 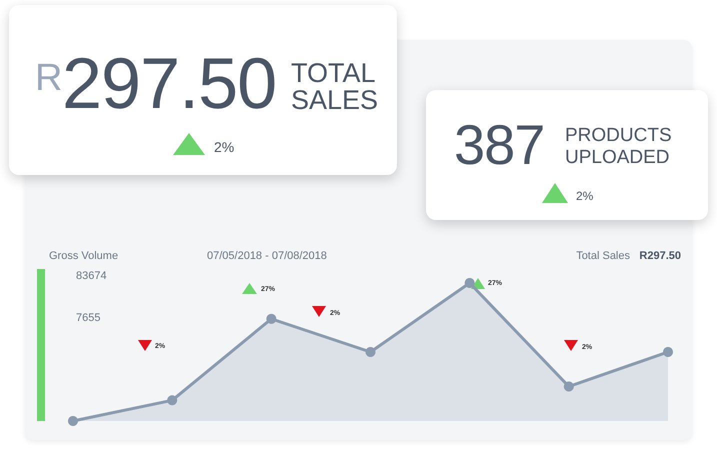 What do you see at coordinates (267, 256) in the screenshot?
I see `chart-subtitle: 07/05/2018 - 07/08/2018` at bounding box center [267, 256].